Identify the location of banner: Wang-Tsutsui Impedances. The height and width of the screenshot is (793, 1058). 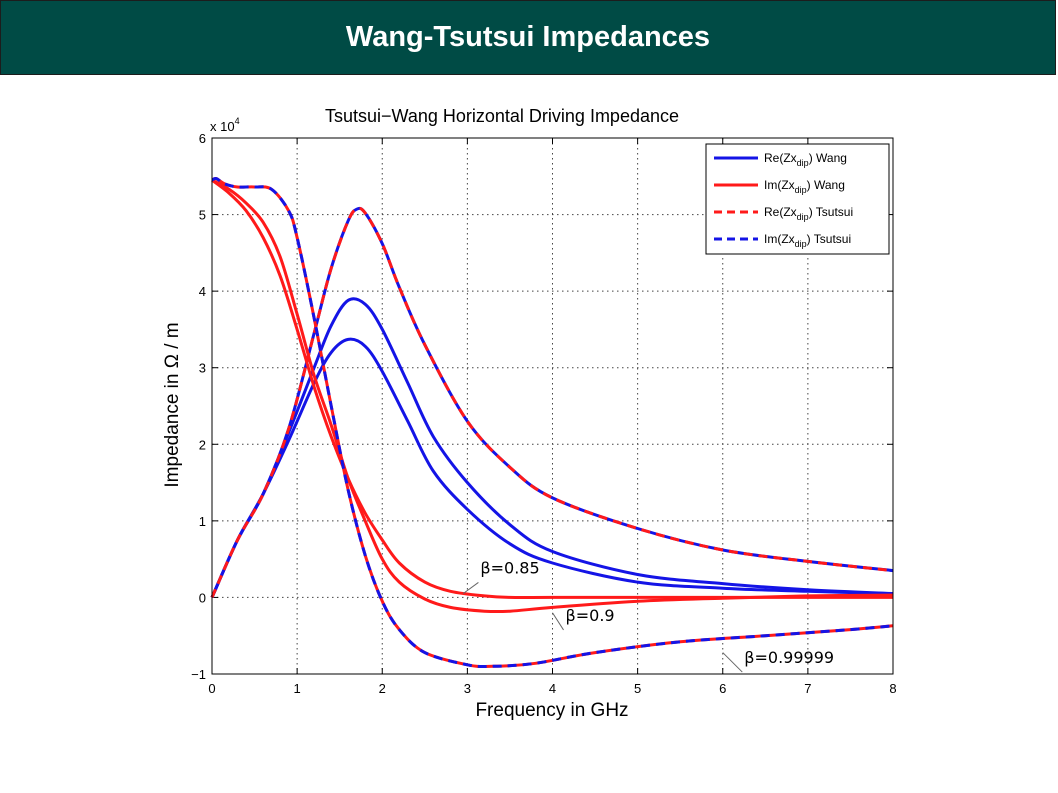
(528, 37).